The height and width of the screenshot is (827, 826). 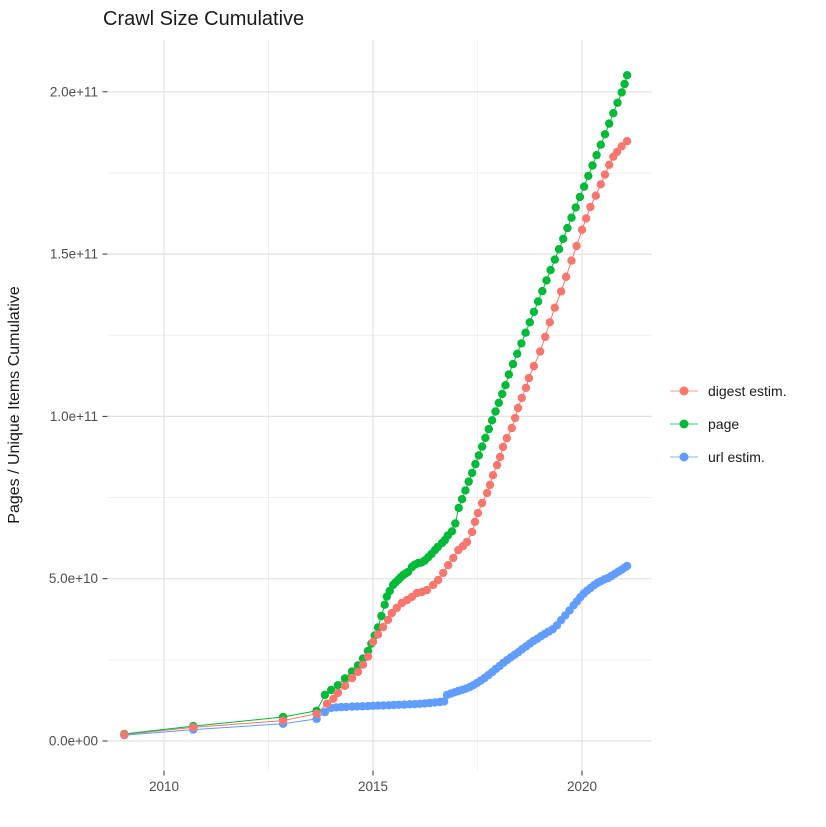 I want to click on legend: digest estim. page url estim., so click(x=728, y=424).